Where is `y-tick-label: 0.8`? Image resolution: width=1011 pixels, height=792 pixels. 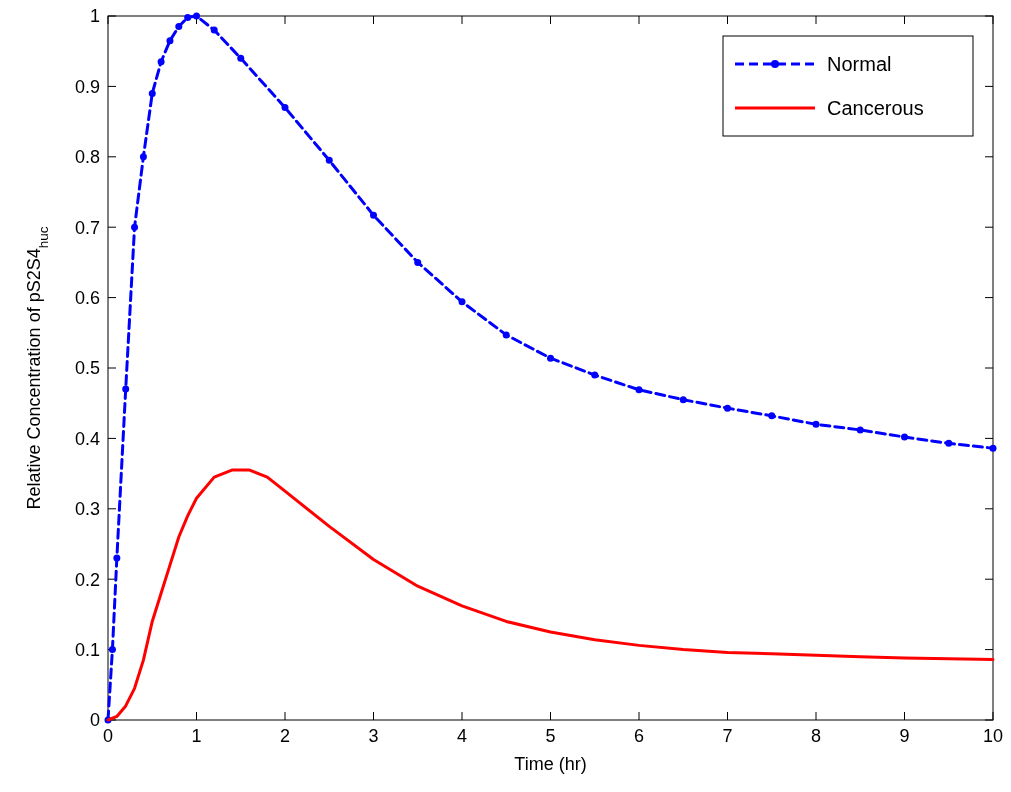
y-tick-label: 0.8 is located at coordinates (87, 157).